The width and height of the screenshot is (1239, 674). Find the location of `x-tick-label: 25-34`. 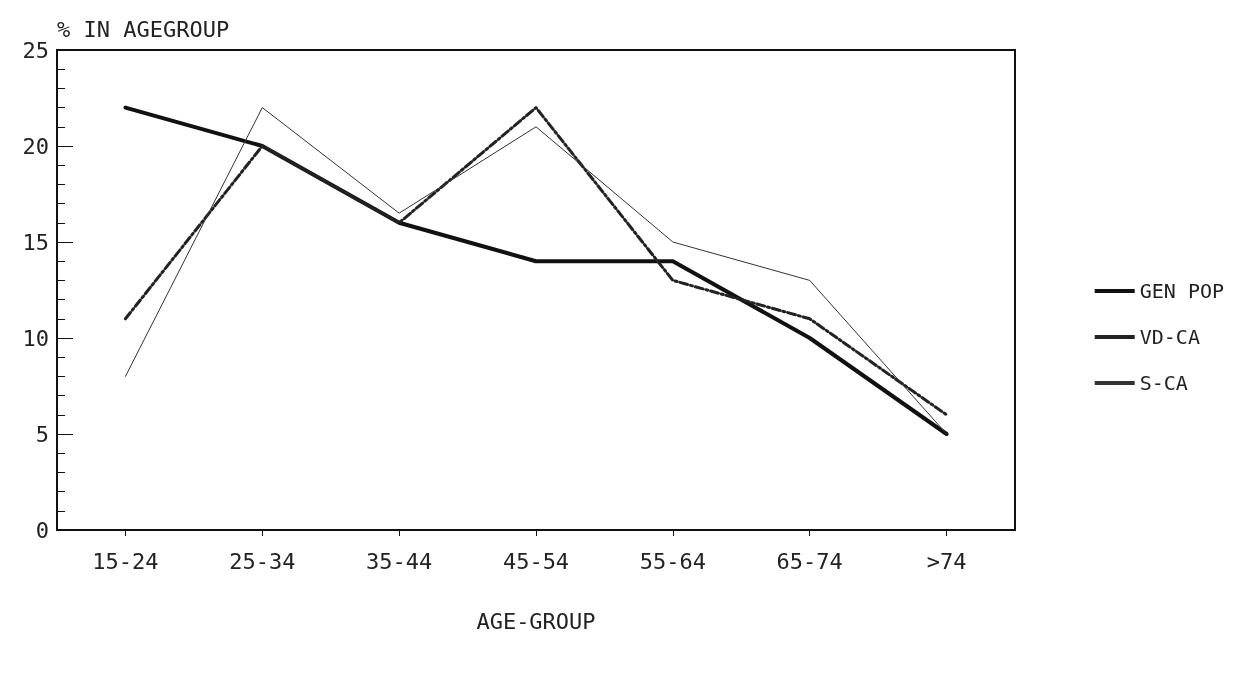

x-tick-label: 25-34 is located at coordinates (262, 561).